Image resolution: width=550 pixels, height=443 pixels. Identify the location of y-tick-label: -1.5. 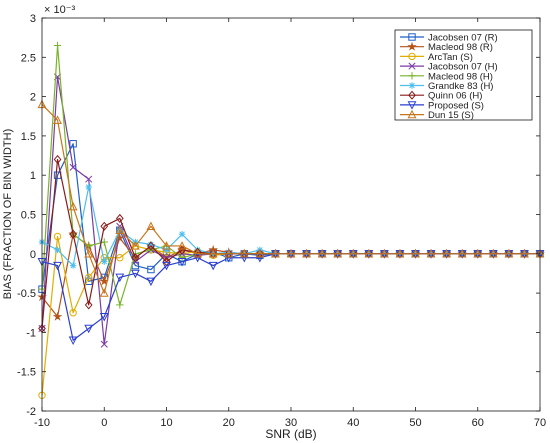
(26, 373).